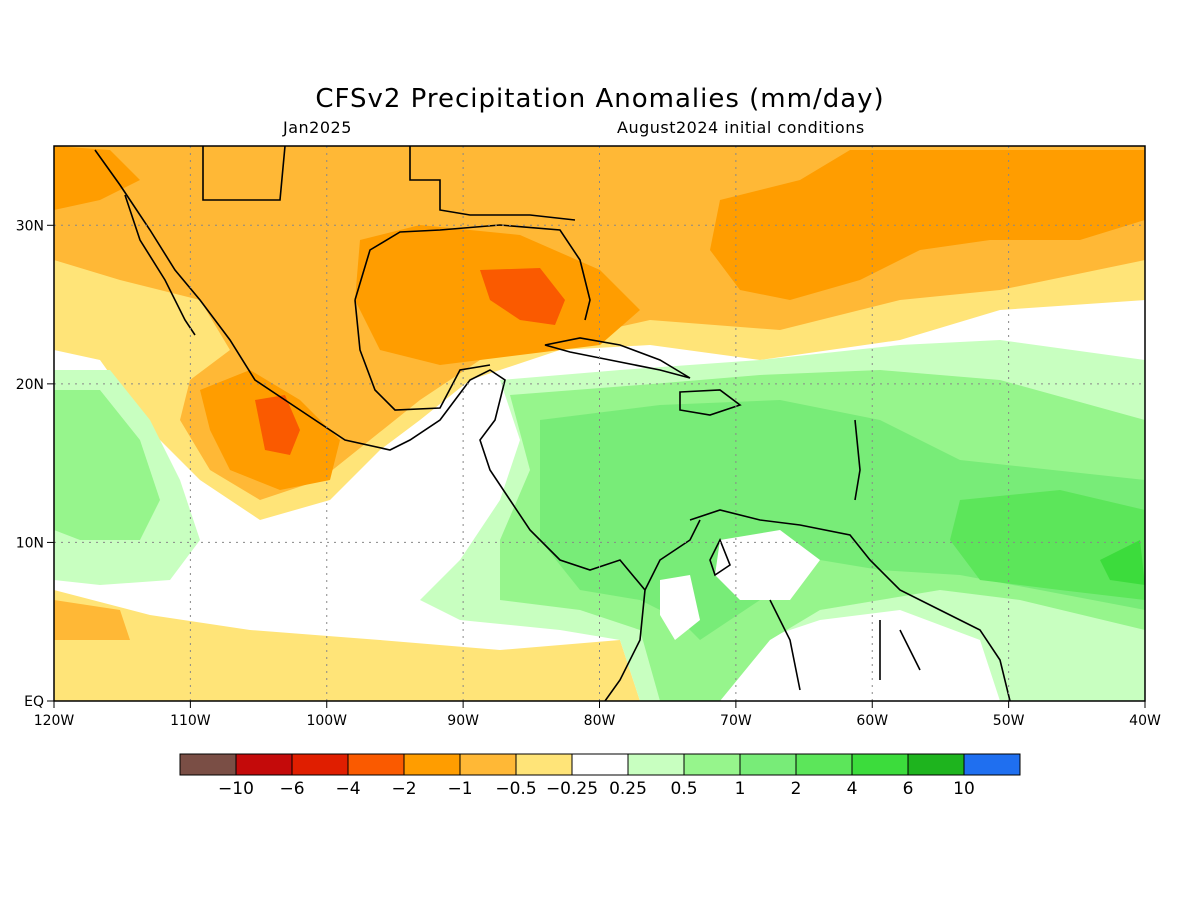 The height and width of the screenshot is (900, 1200). Describe the element at coordinates (30, 226) in the screenshot. I see `lat-tick-label: 30N` at that location.